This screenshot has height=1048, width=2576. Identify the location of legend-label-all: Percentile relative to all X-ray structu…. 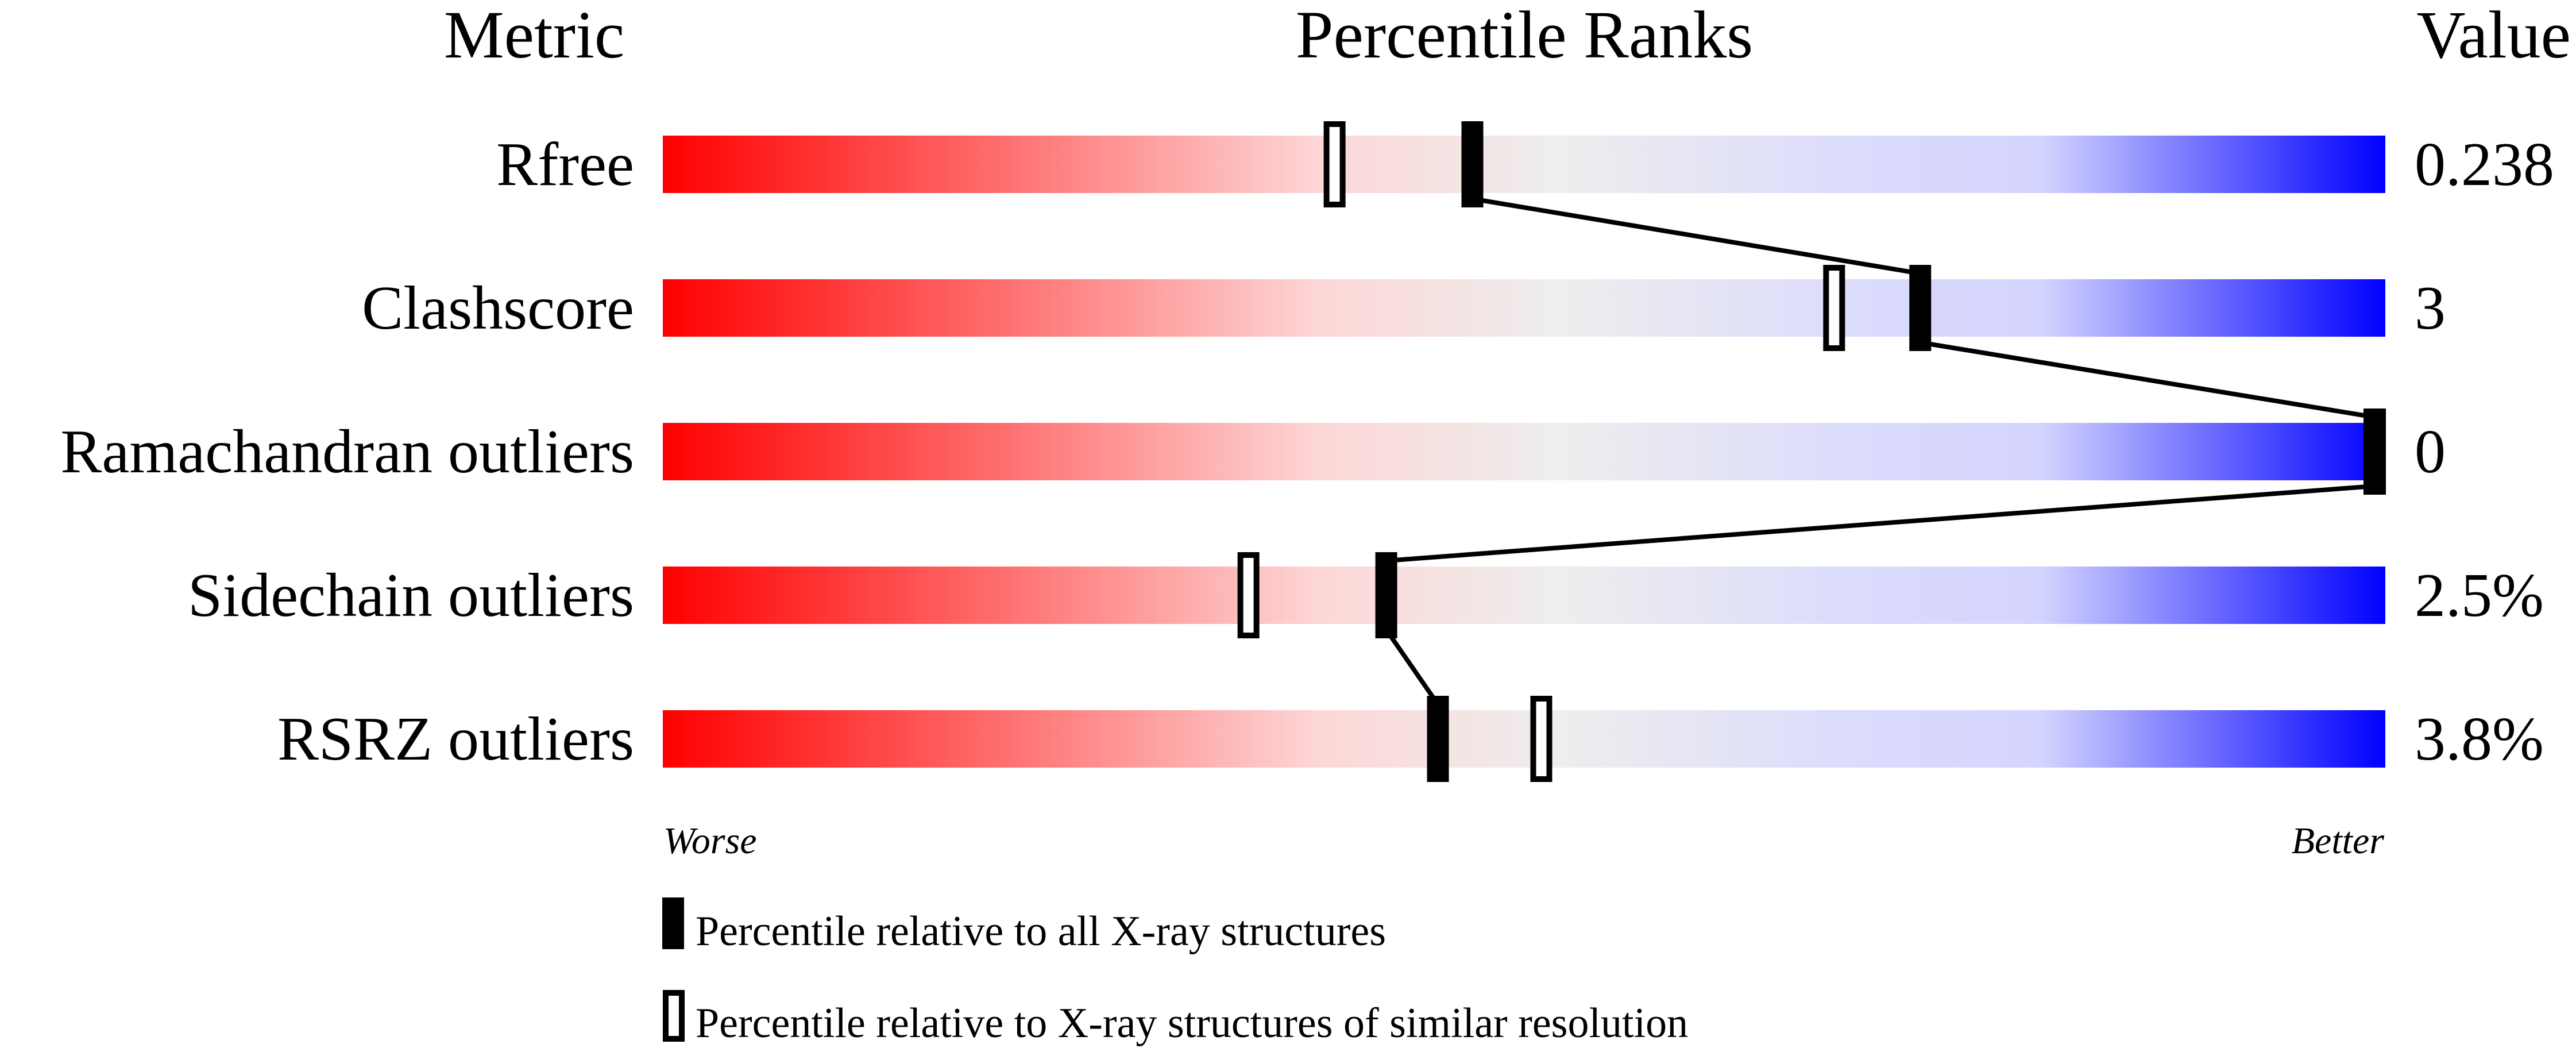
(1041, 932).